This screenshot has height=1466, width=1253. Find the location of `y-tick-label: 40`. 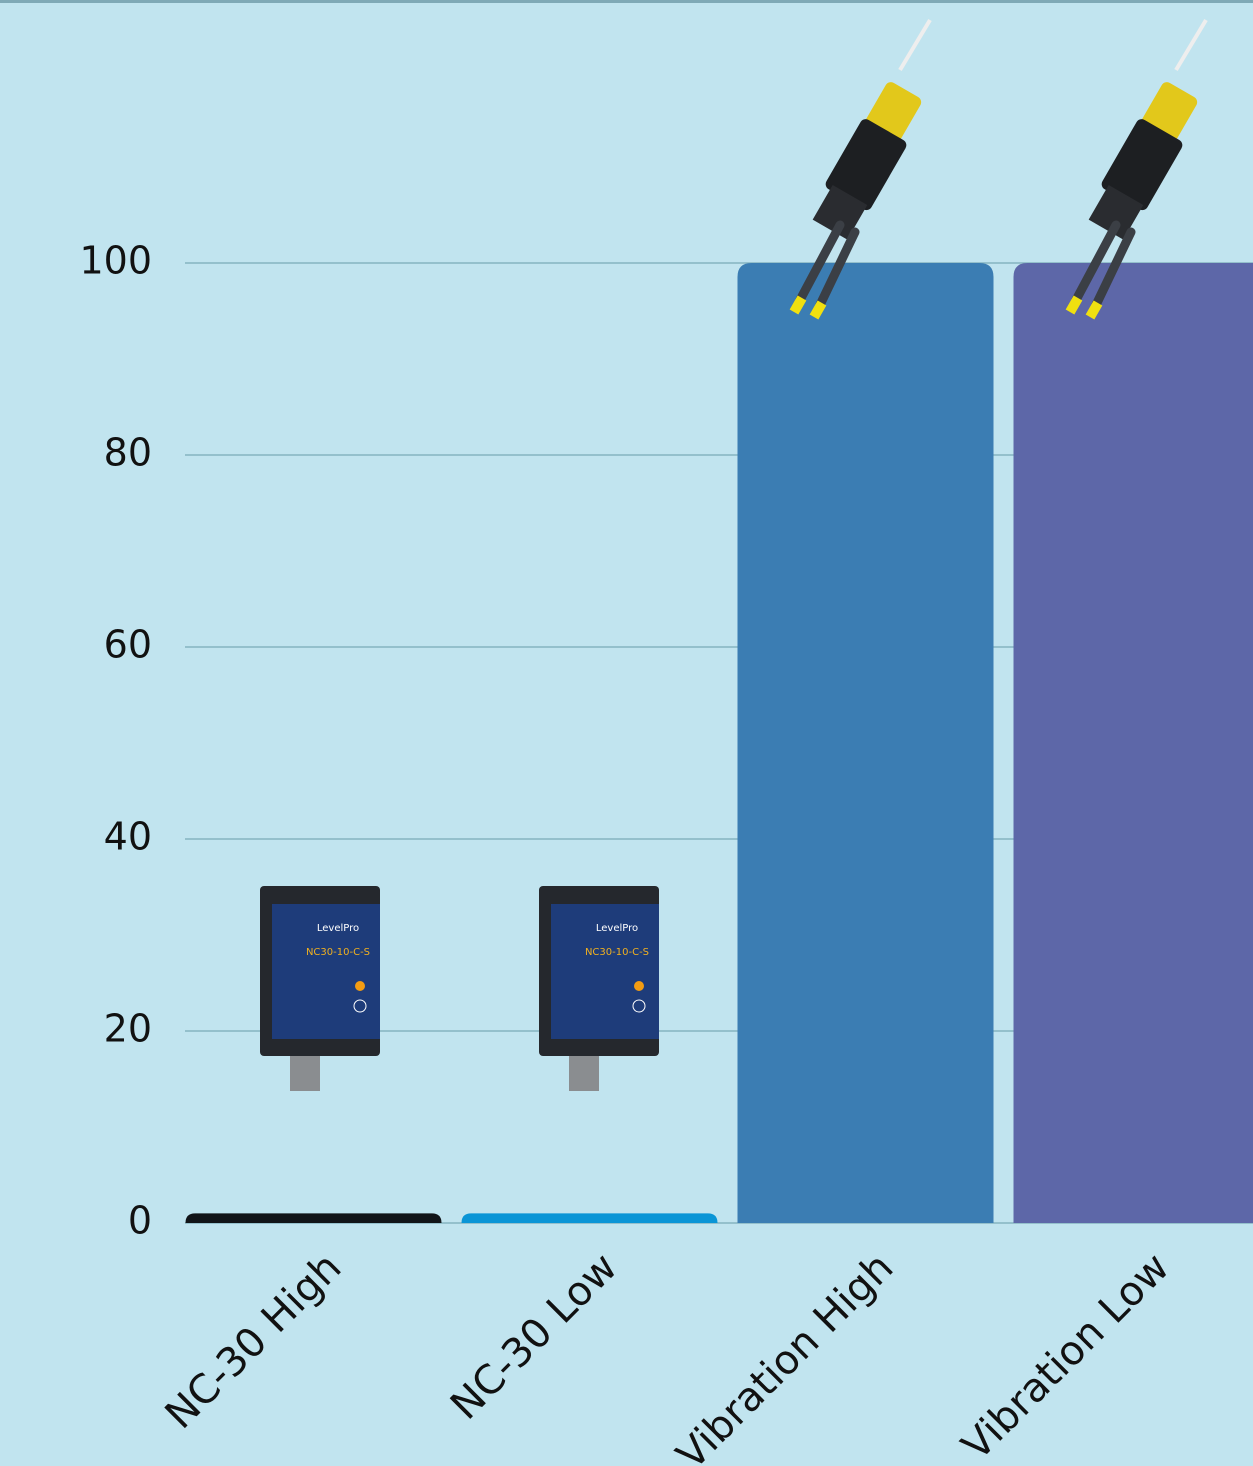

y-tick-label: 40 is located at coordinates (128, 837).